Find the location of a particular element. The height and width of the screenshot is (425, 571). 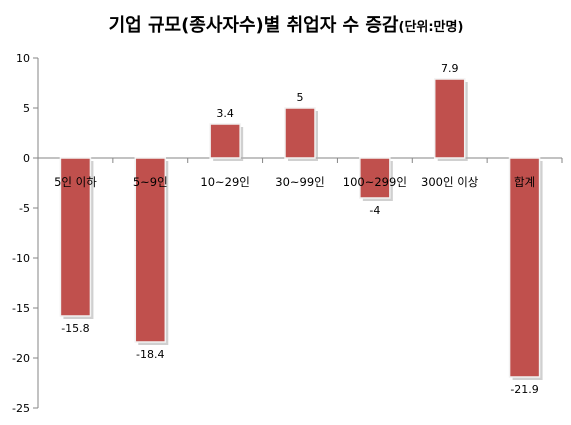

chart-title-unit: (단위:만명) is located at coordinates (431, 27).